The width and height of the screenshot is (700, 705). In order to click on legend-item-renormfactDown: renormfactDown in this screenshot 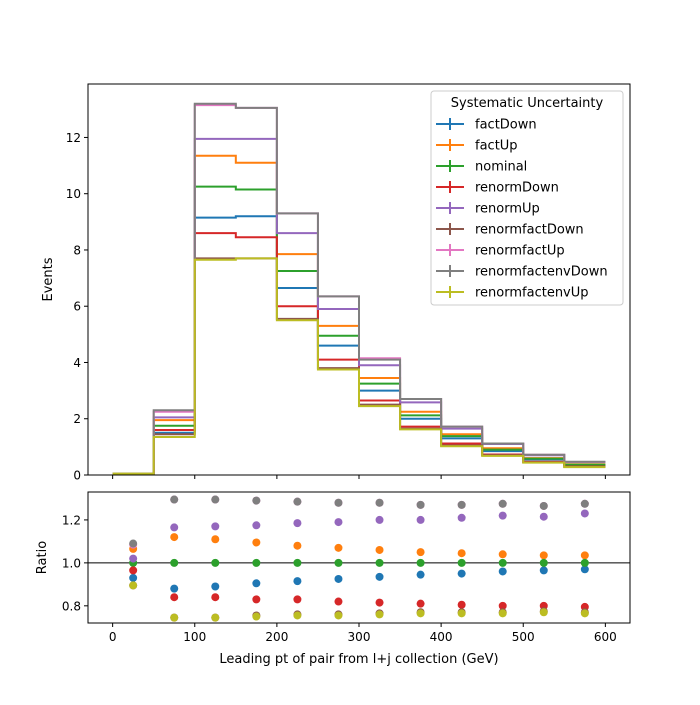, I will do `click(510, 230)`.